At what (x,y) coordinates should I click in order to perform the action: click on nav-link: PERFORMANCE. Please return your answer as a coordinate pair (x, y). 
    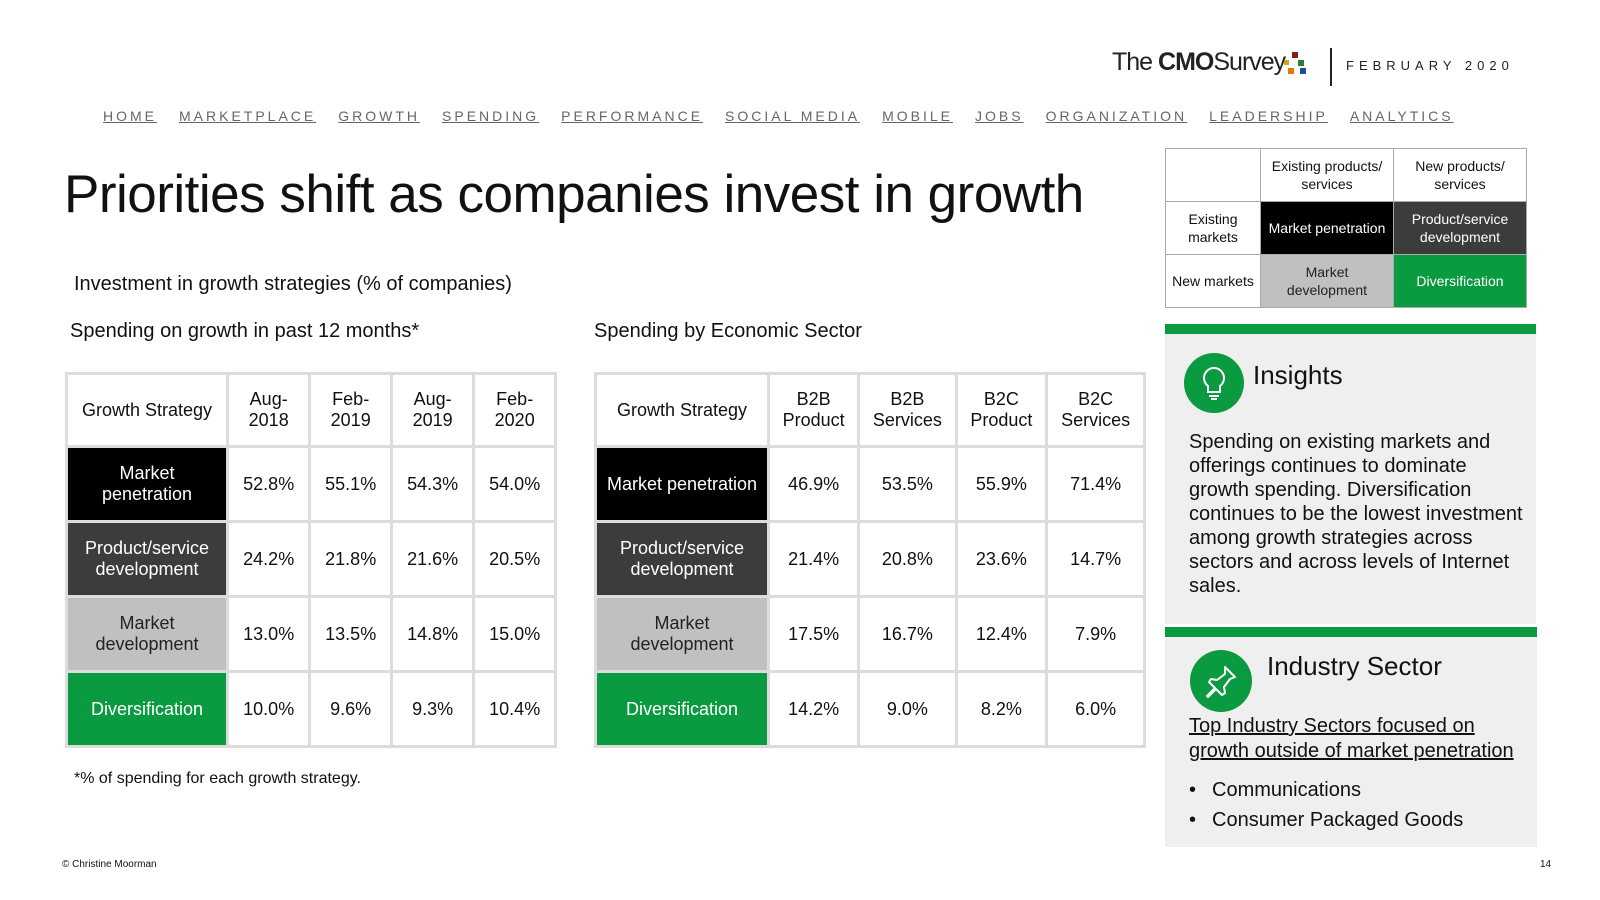
    Looking at the image, I should click on (632, 116).